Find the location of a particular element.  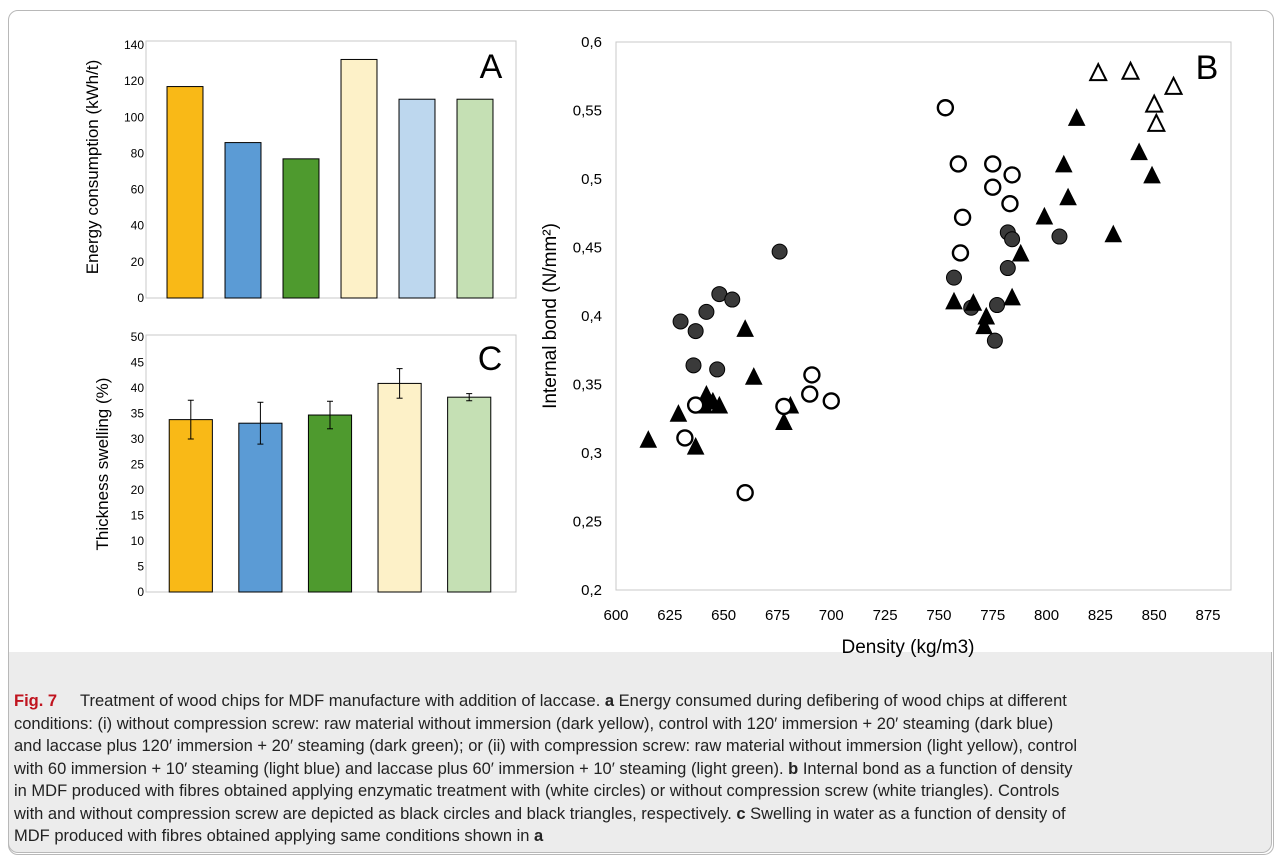

panel-c-letter: C is located at coordinates (490, 359).